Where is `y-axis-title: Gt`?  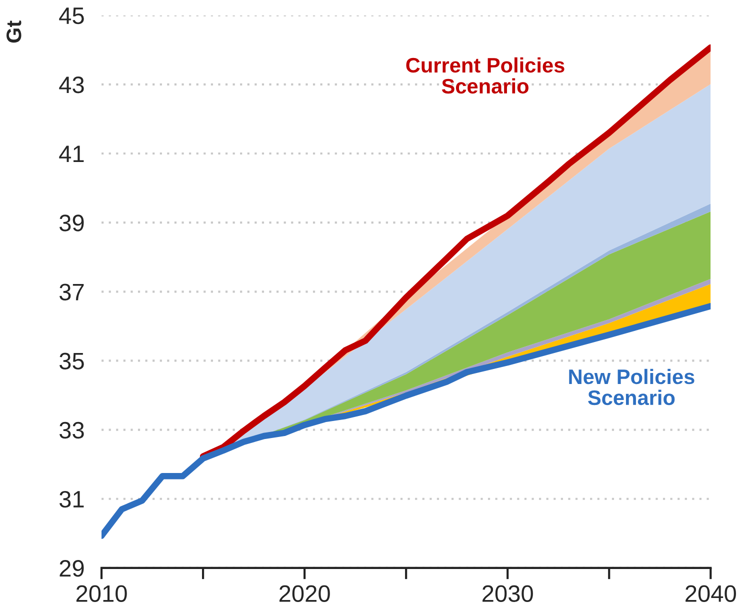
y-axis-title: Gt is located at coordinates (14, 31).